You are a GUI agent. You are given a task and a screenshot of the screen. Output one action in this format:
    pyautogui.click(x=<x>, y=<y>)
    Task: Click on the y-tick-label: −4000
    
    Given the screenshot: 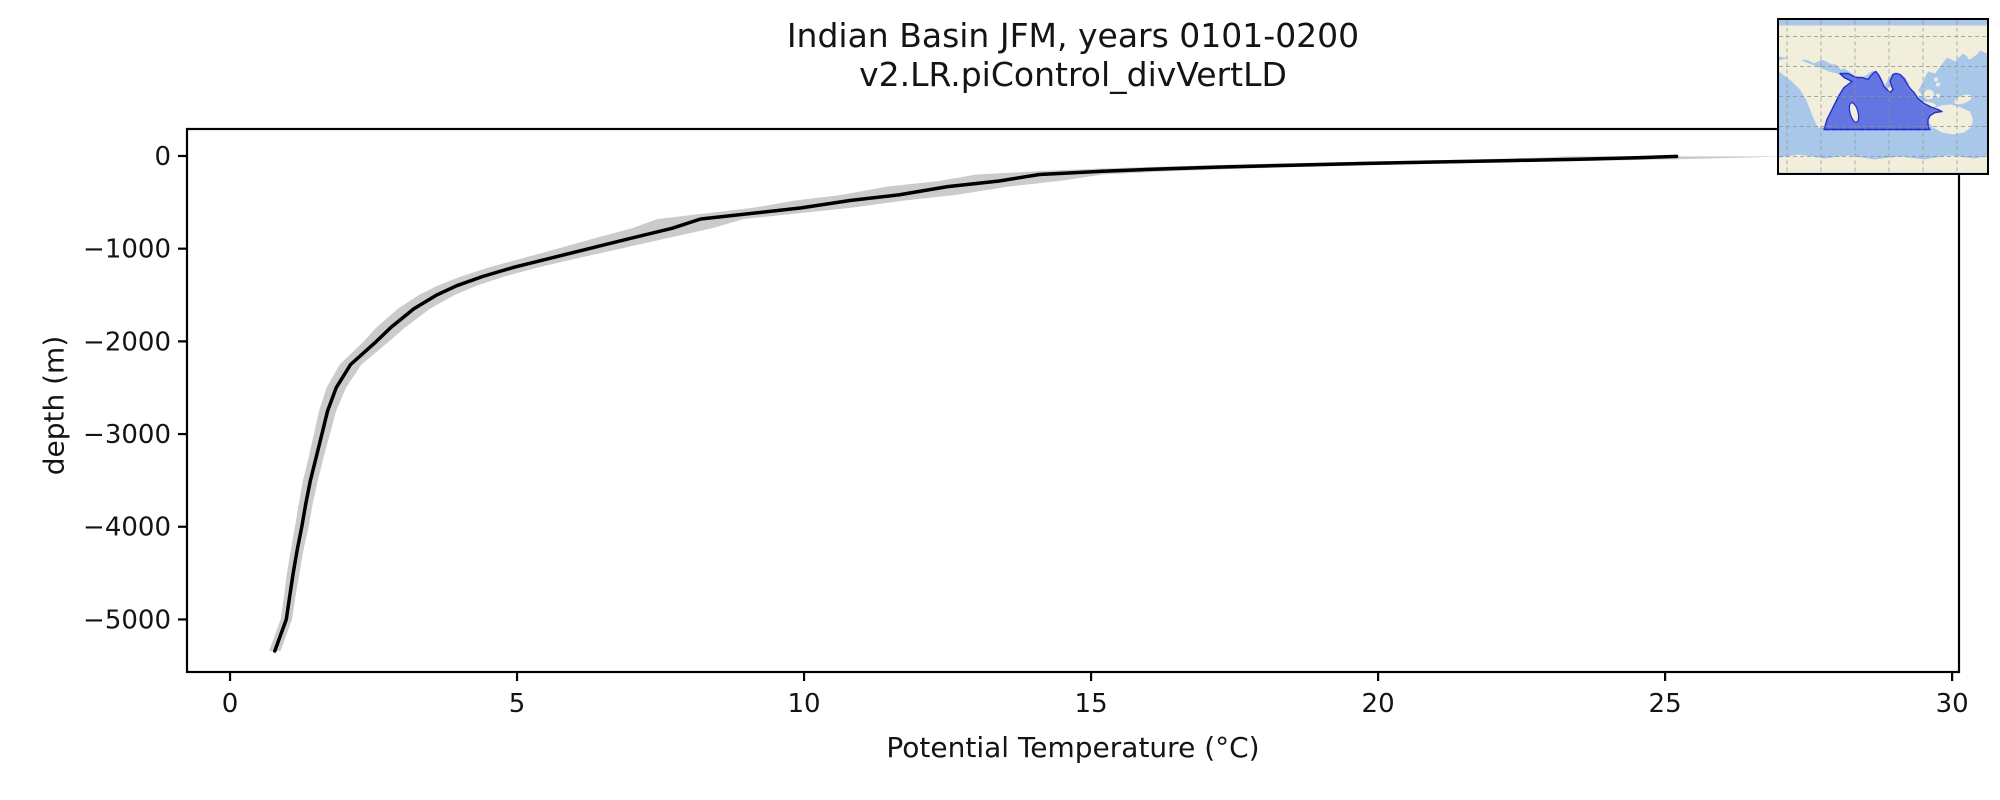 What is the action you would take?
    pyautogui.click(x=127, y=528)
    